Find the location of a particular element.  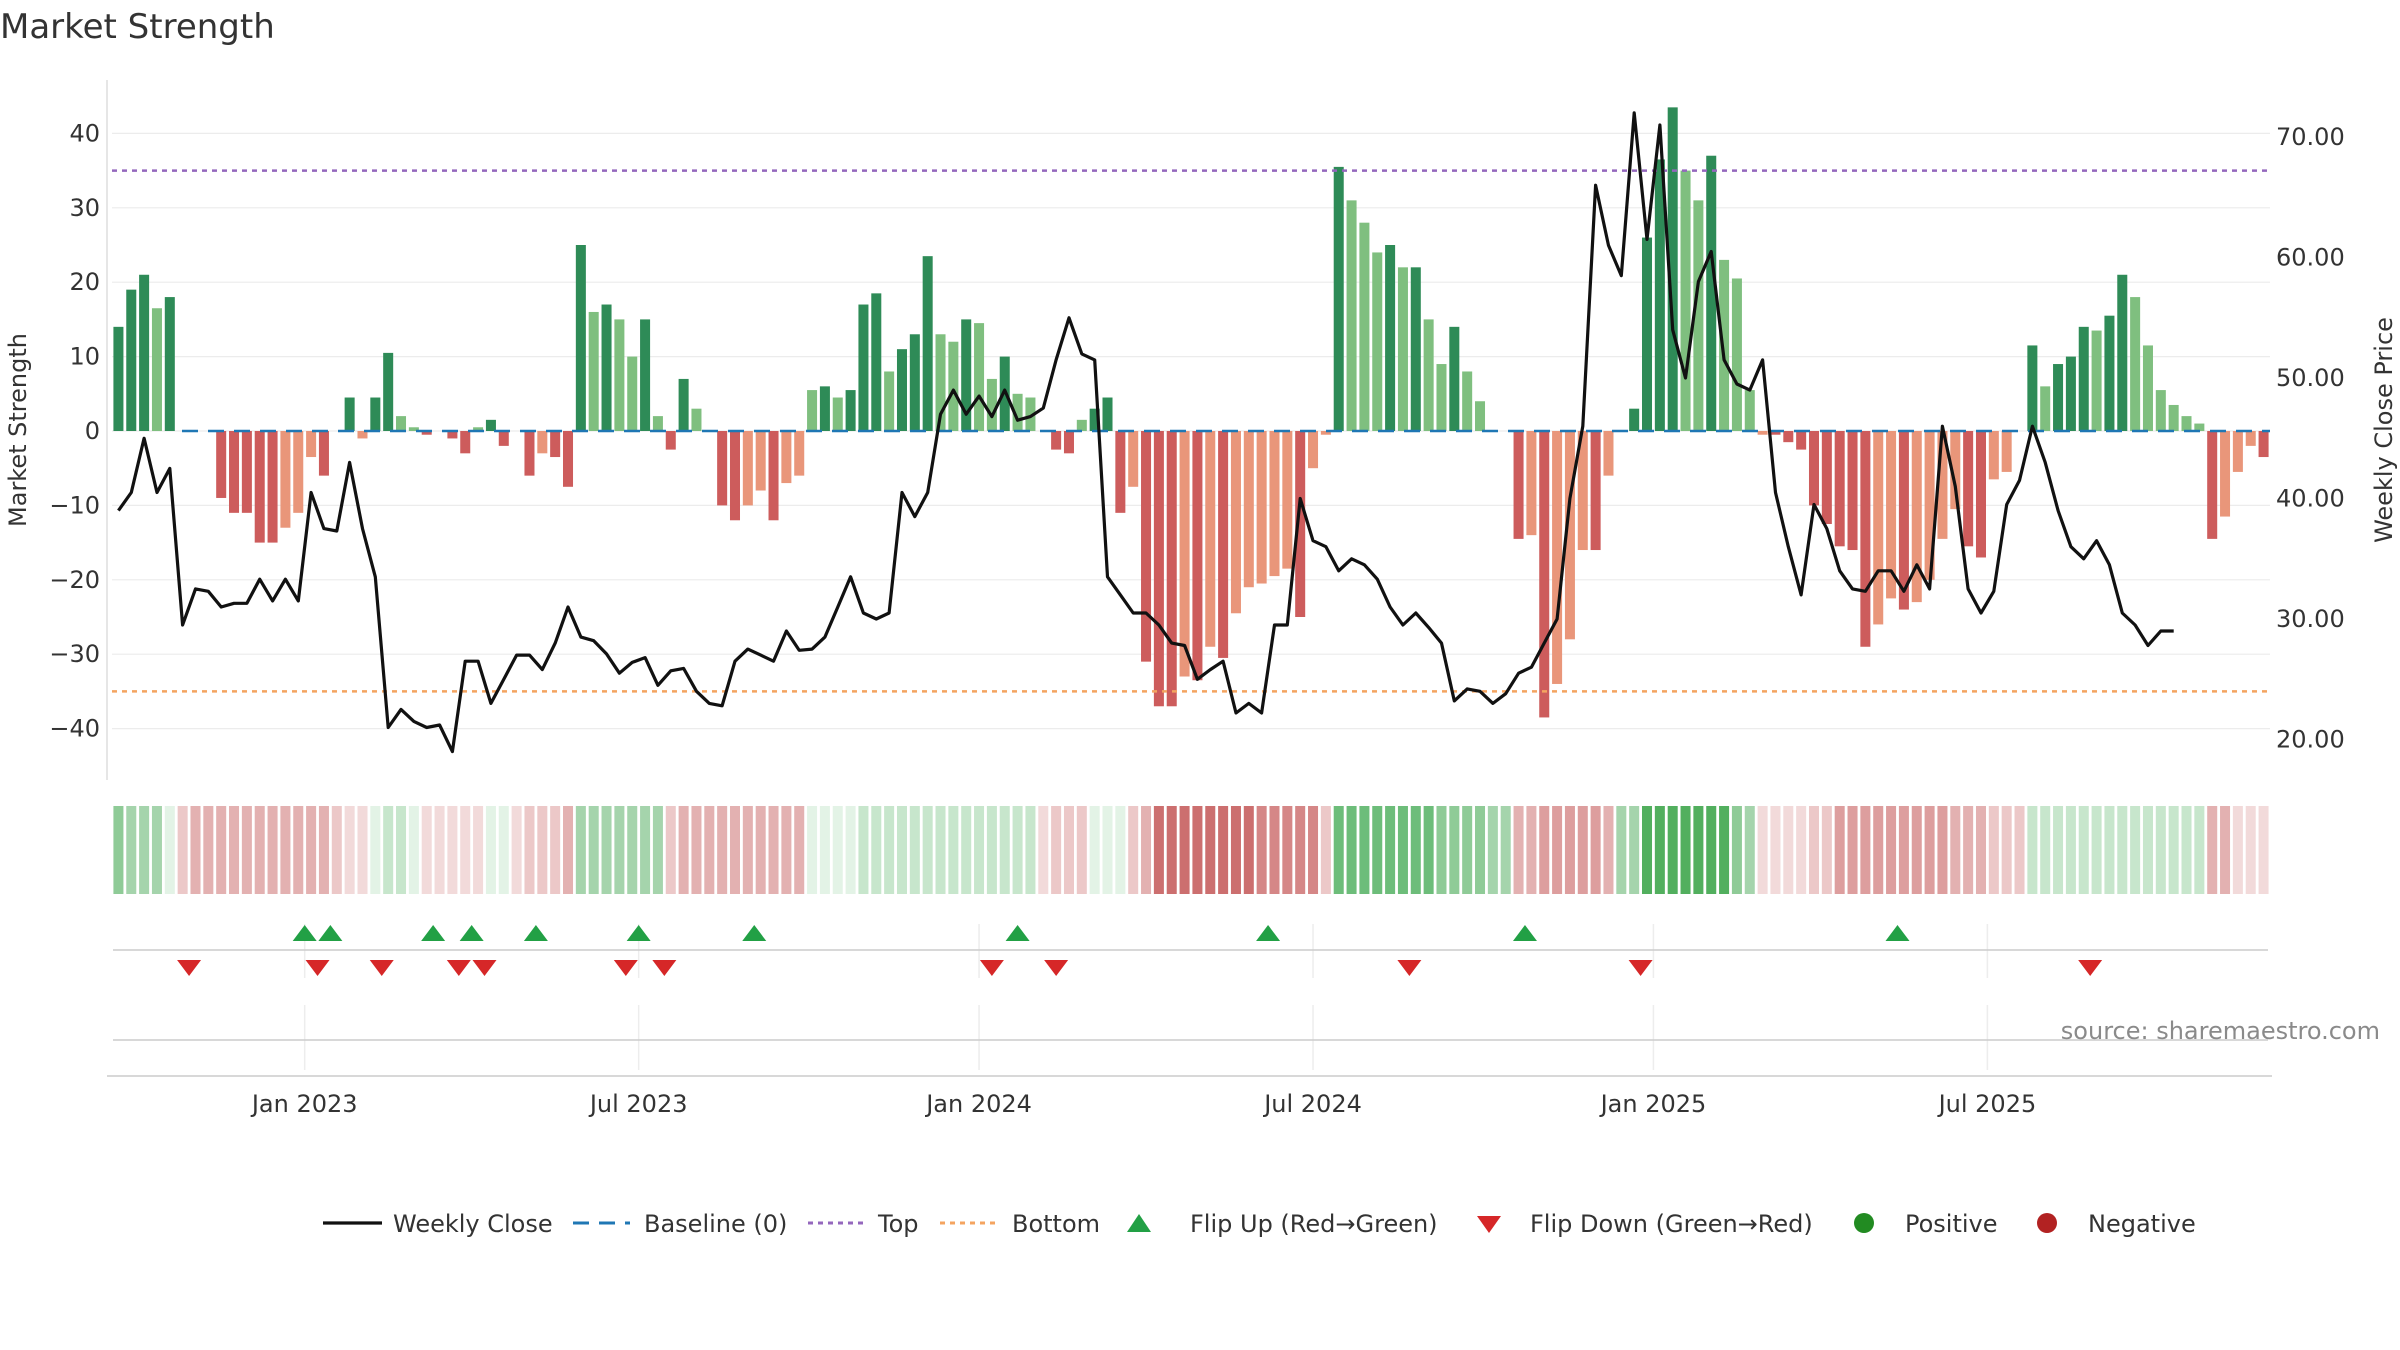

legend-flip-up: Flip Up (Red→Green) is located at coordinates (1314, 1224).